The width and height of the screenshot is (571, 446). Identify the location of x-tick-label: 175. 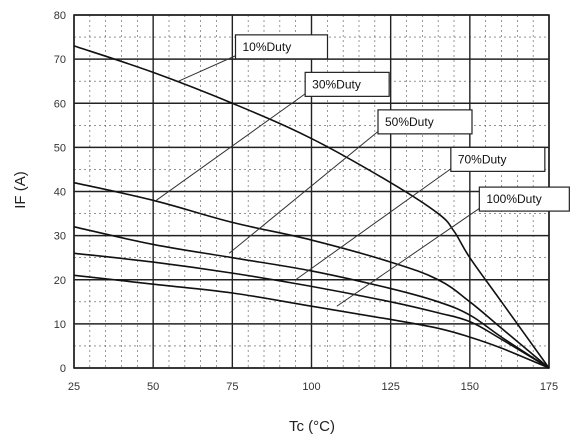
(549, 387).